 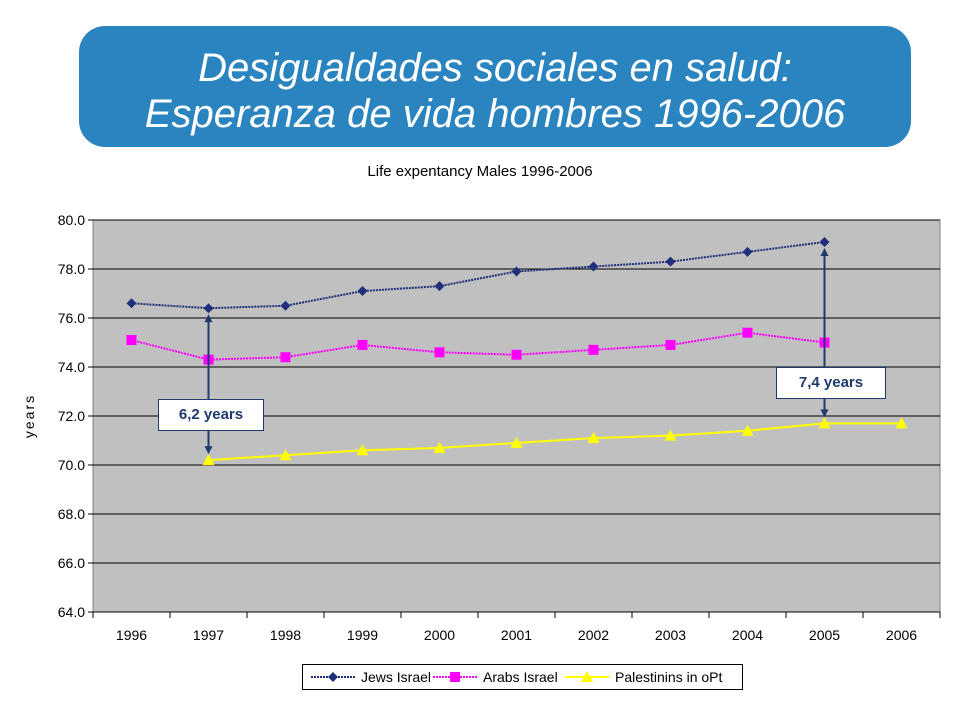 I want to click on x-tick-label: 2000, so click(x=439, y=635).